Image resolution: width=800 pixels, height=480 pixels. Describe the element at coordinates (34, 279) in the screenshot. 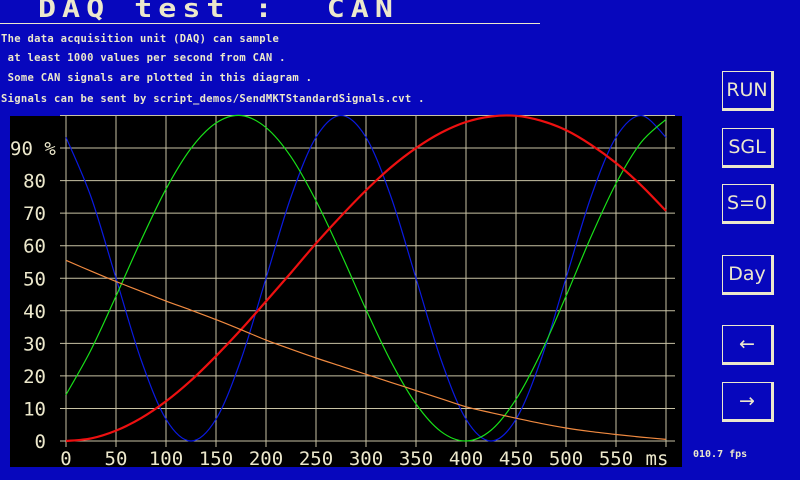

I see `y-tick-label: 50` at that location.